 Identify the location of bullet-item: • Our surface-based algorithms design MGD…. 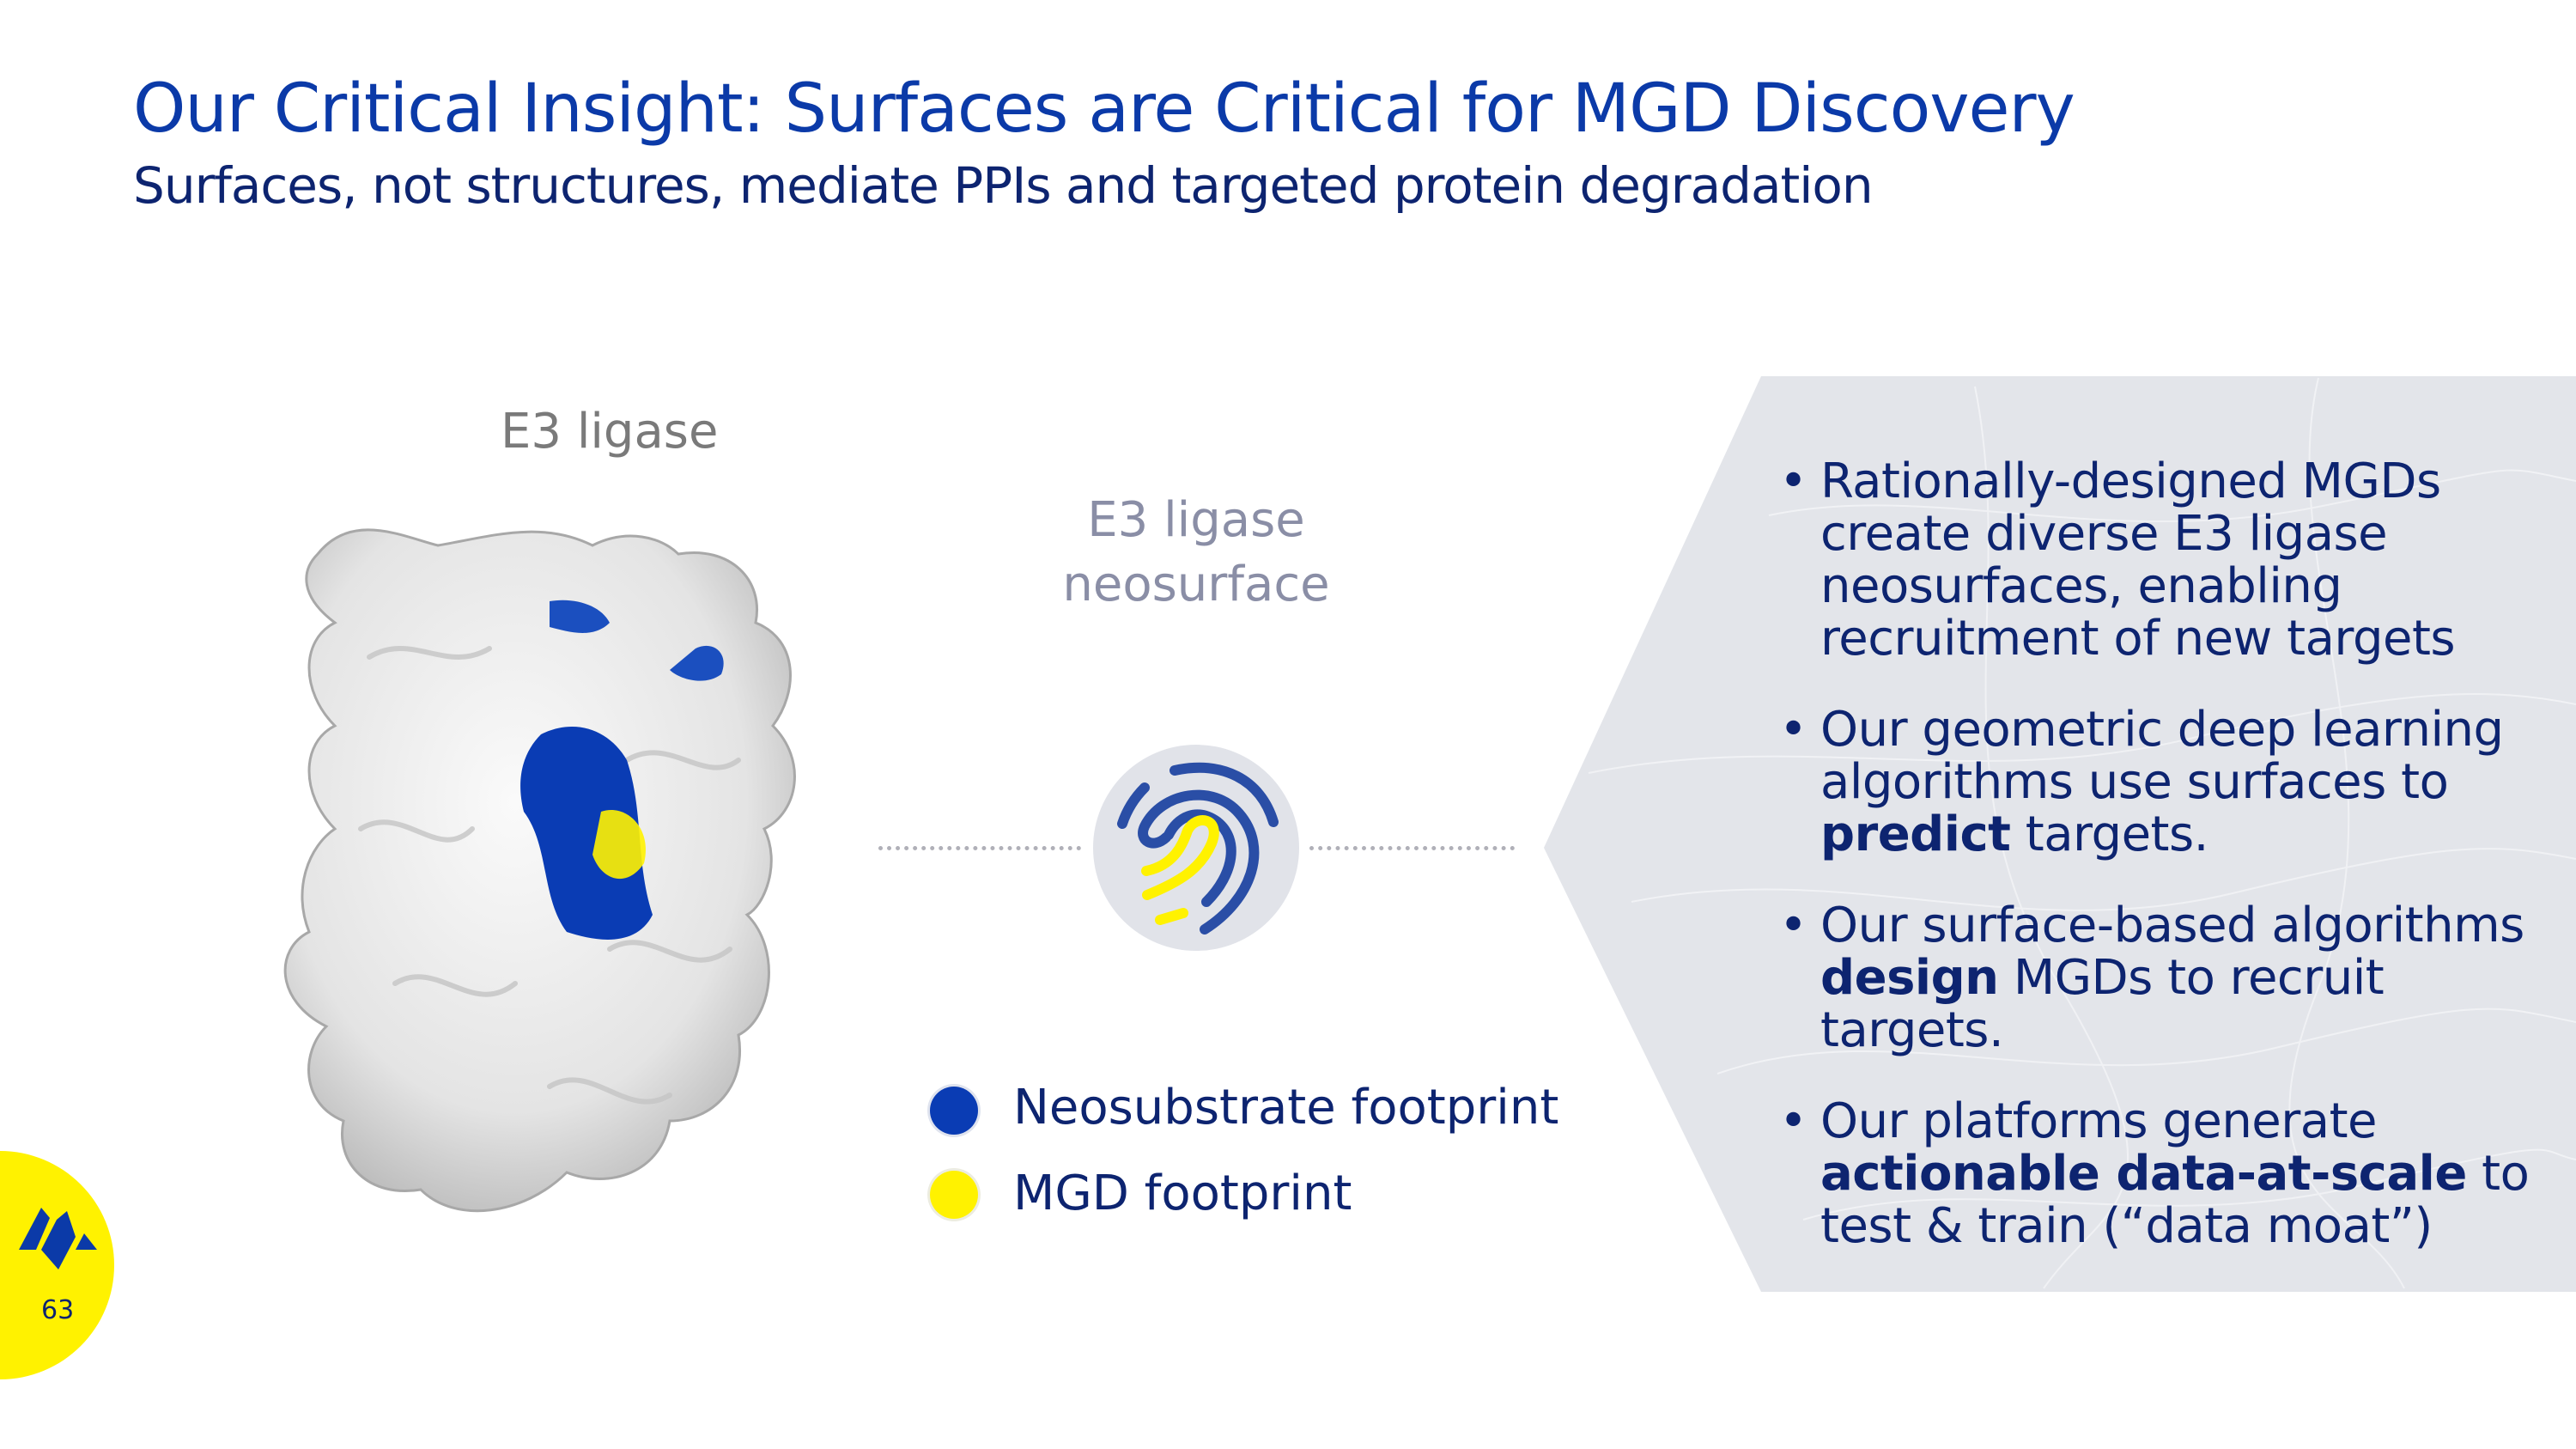
(2151, 978).